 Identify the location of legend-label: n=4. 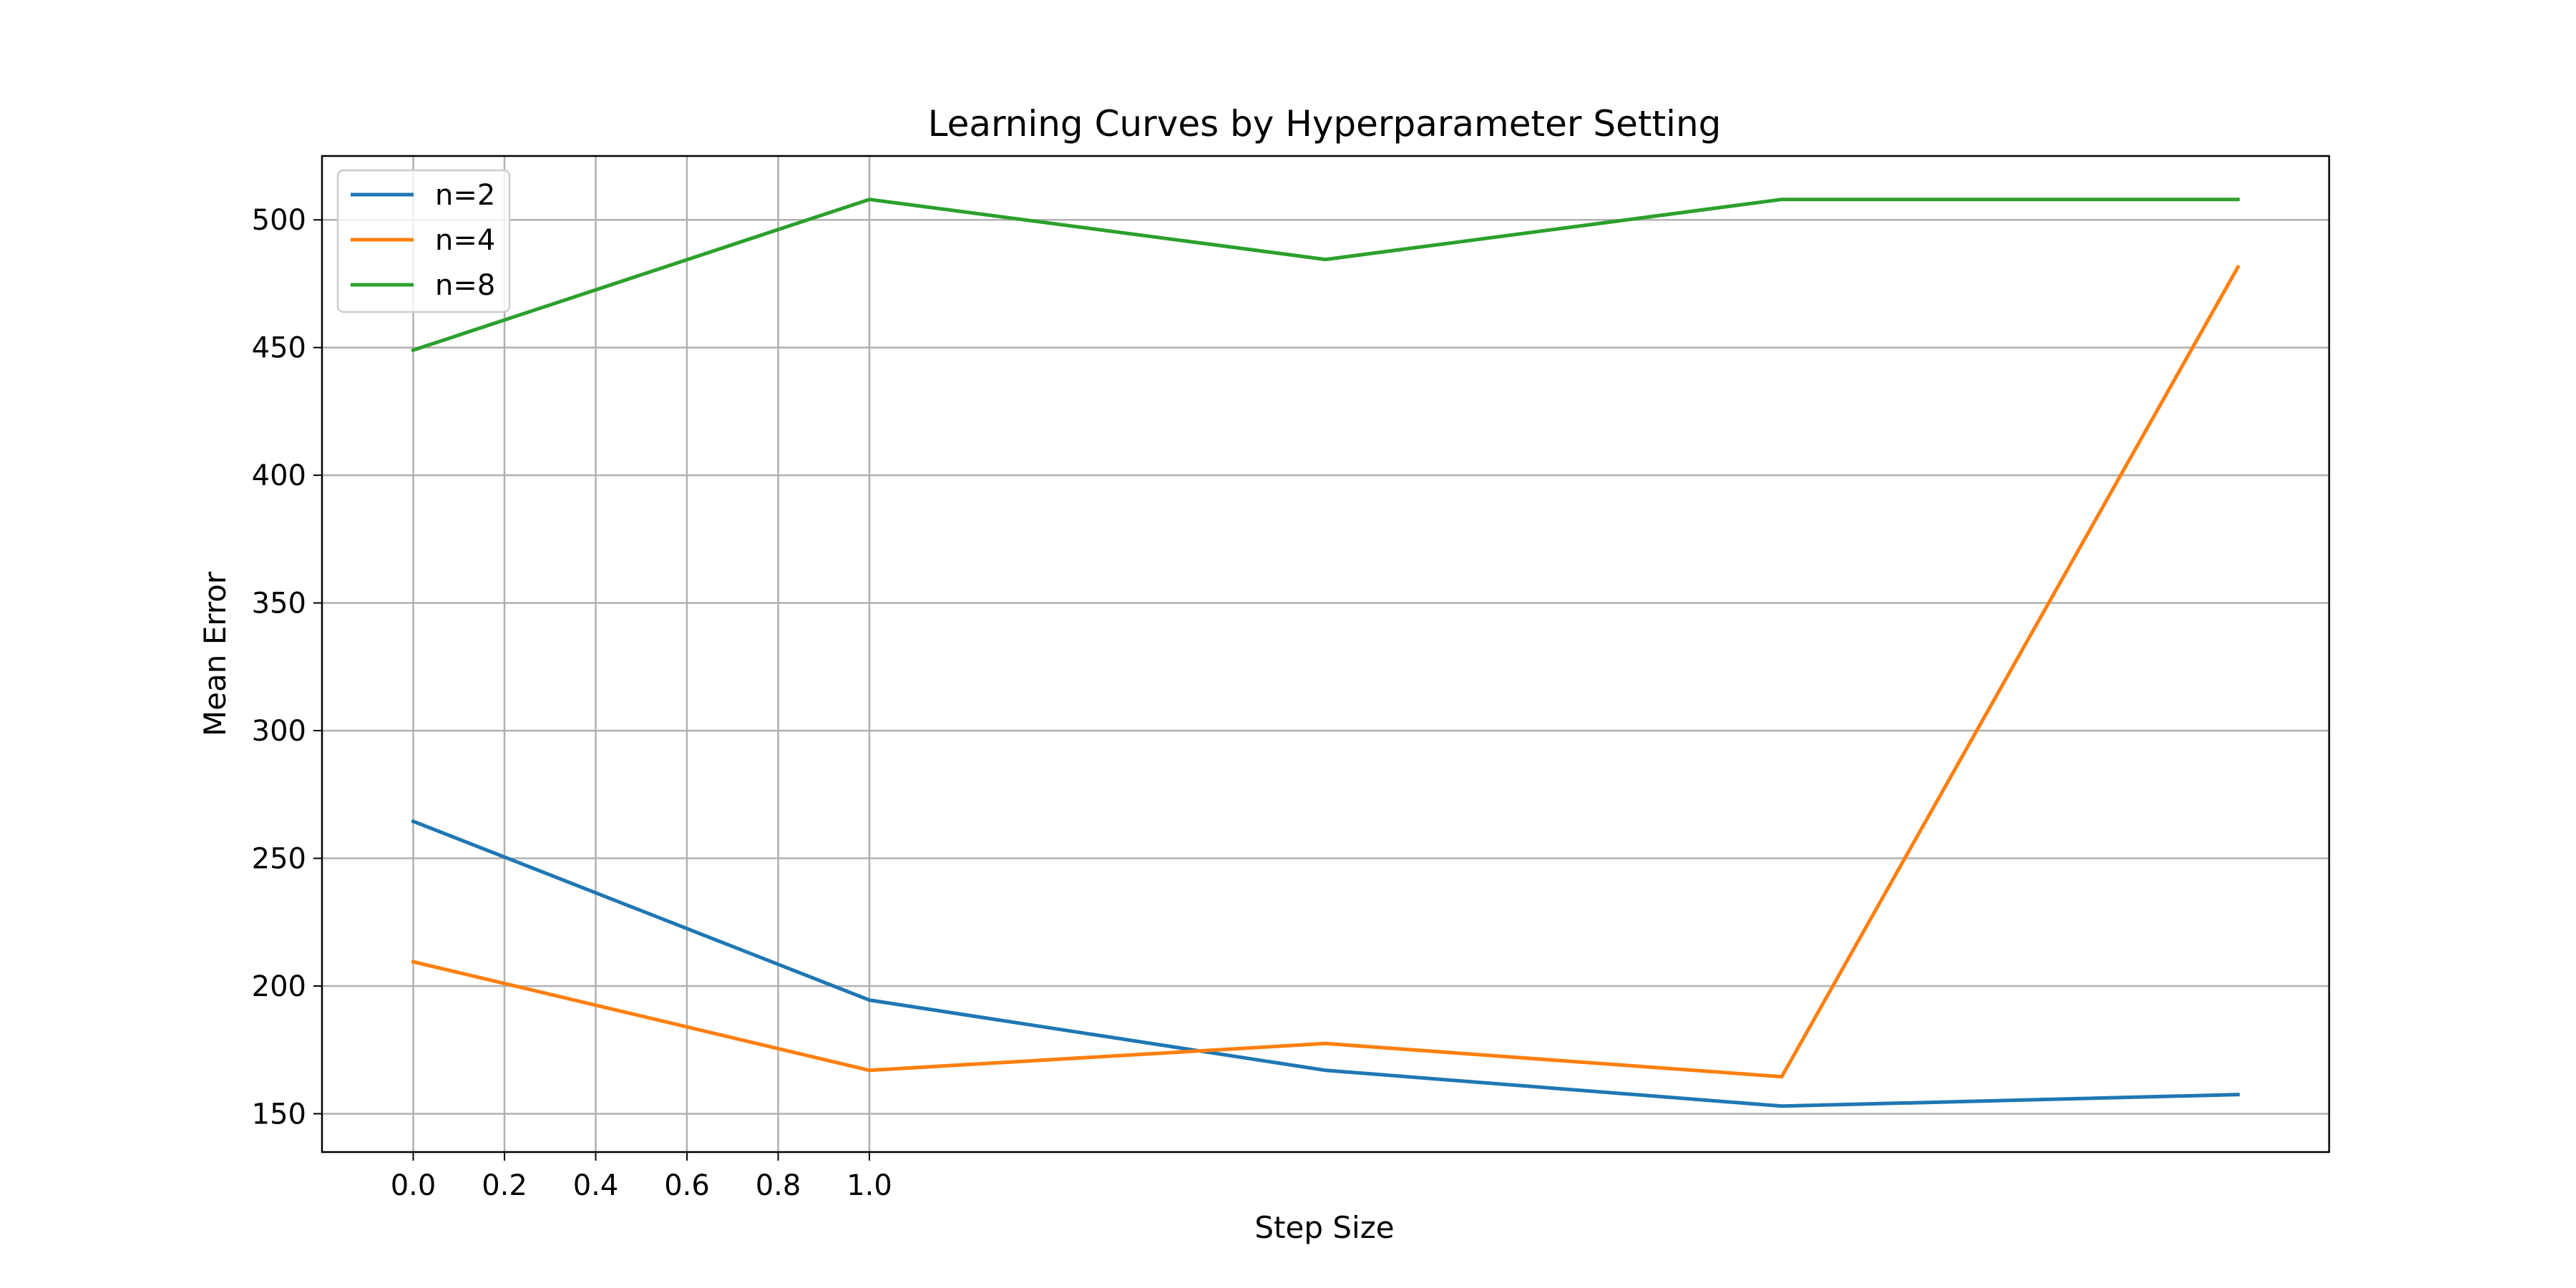
(465, 240).